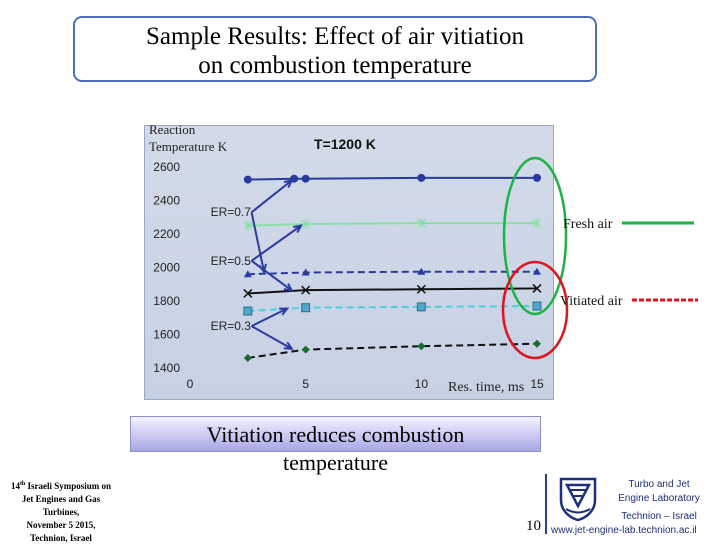 This screenshot has width=720, height=545. Describe the element at coordinates (166, 268) in the screenshot. I see `y-tick-label: 2000` at that location.